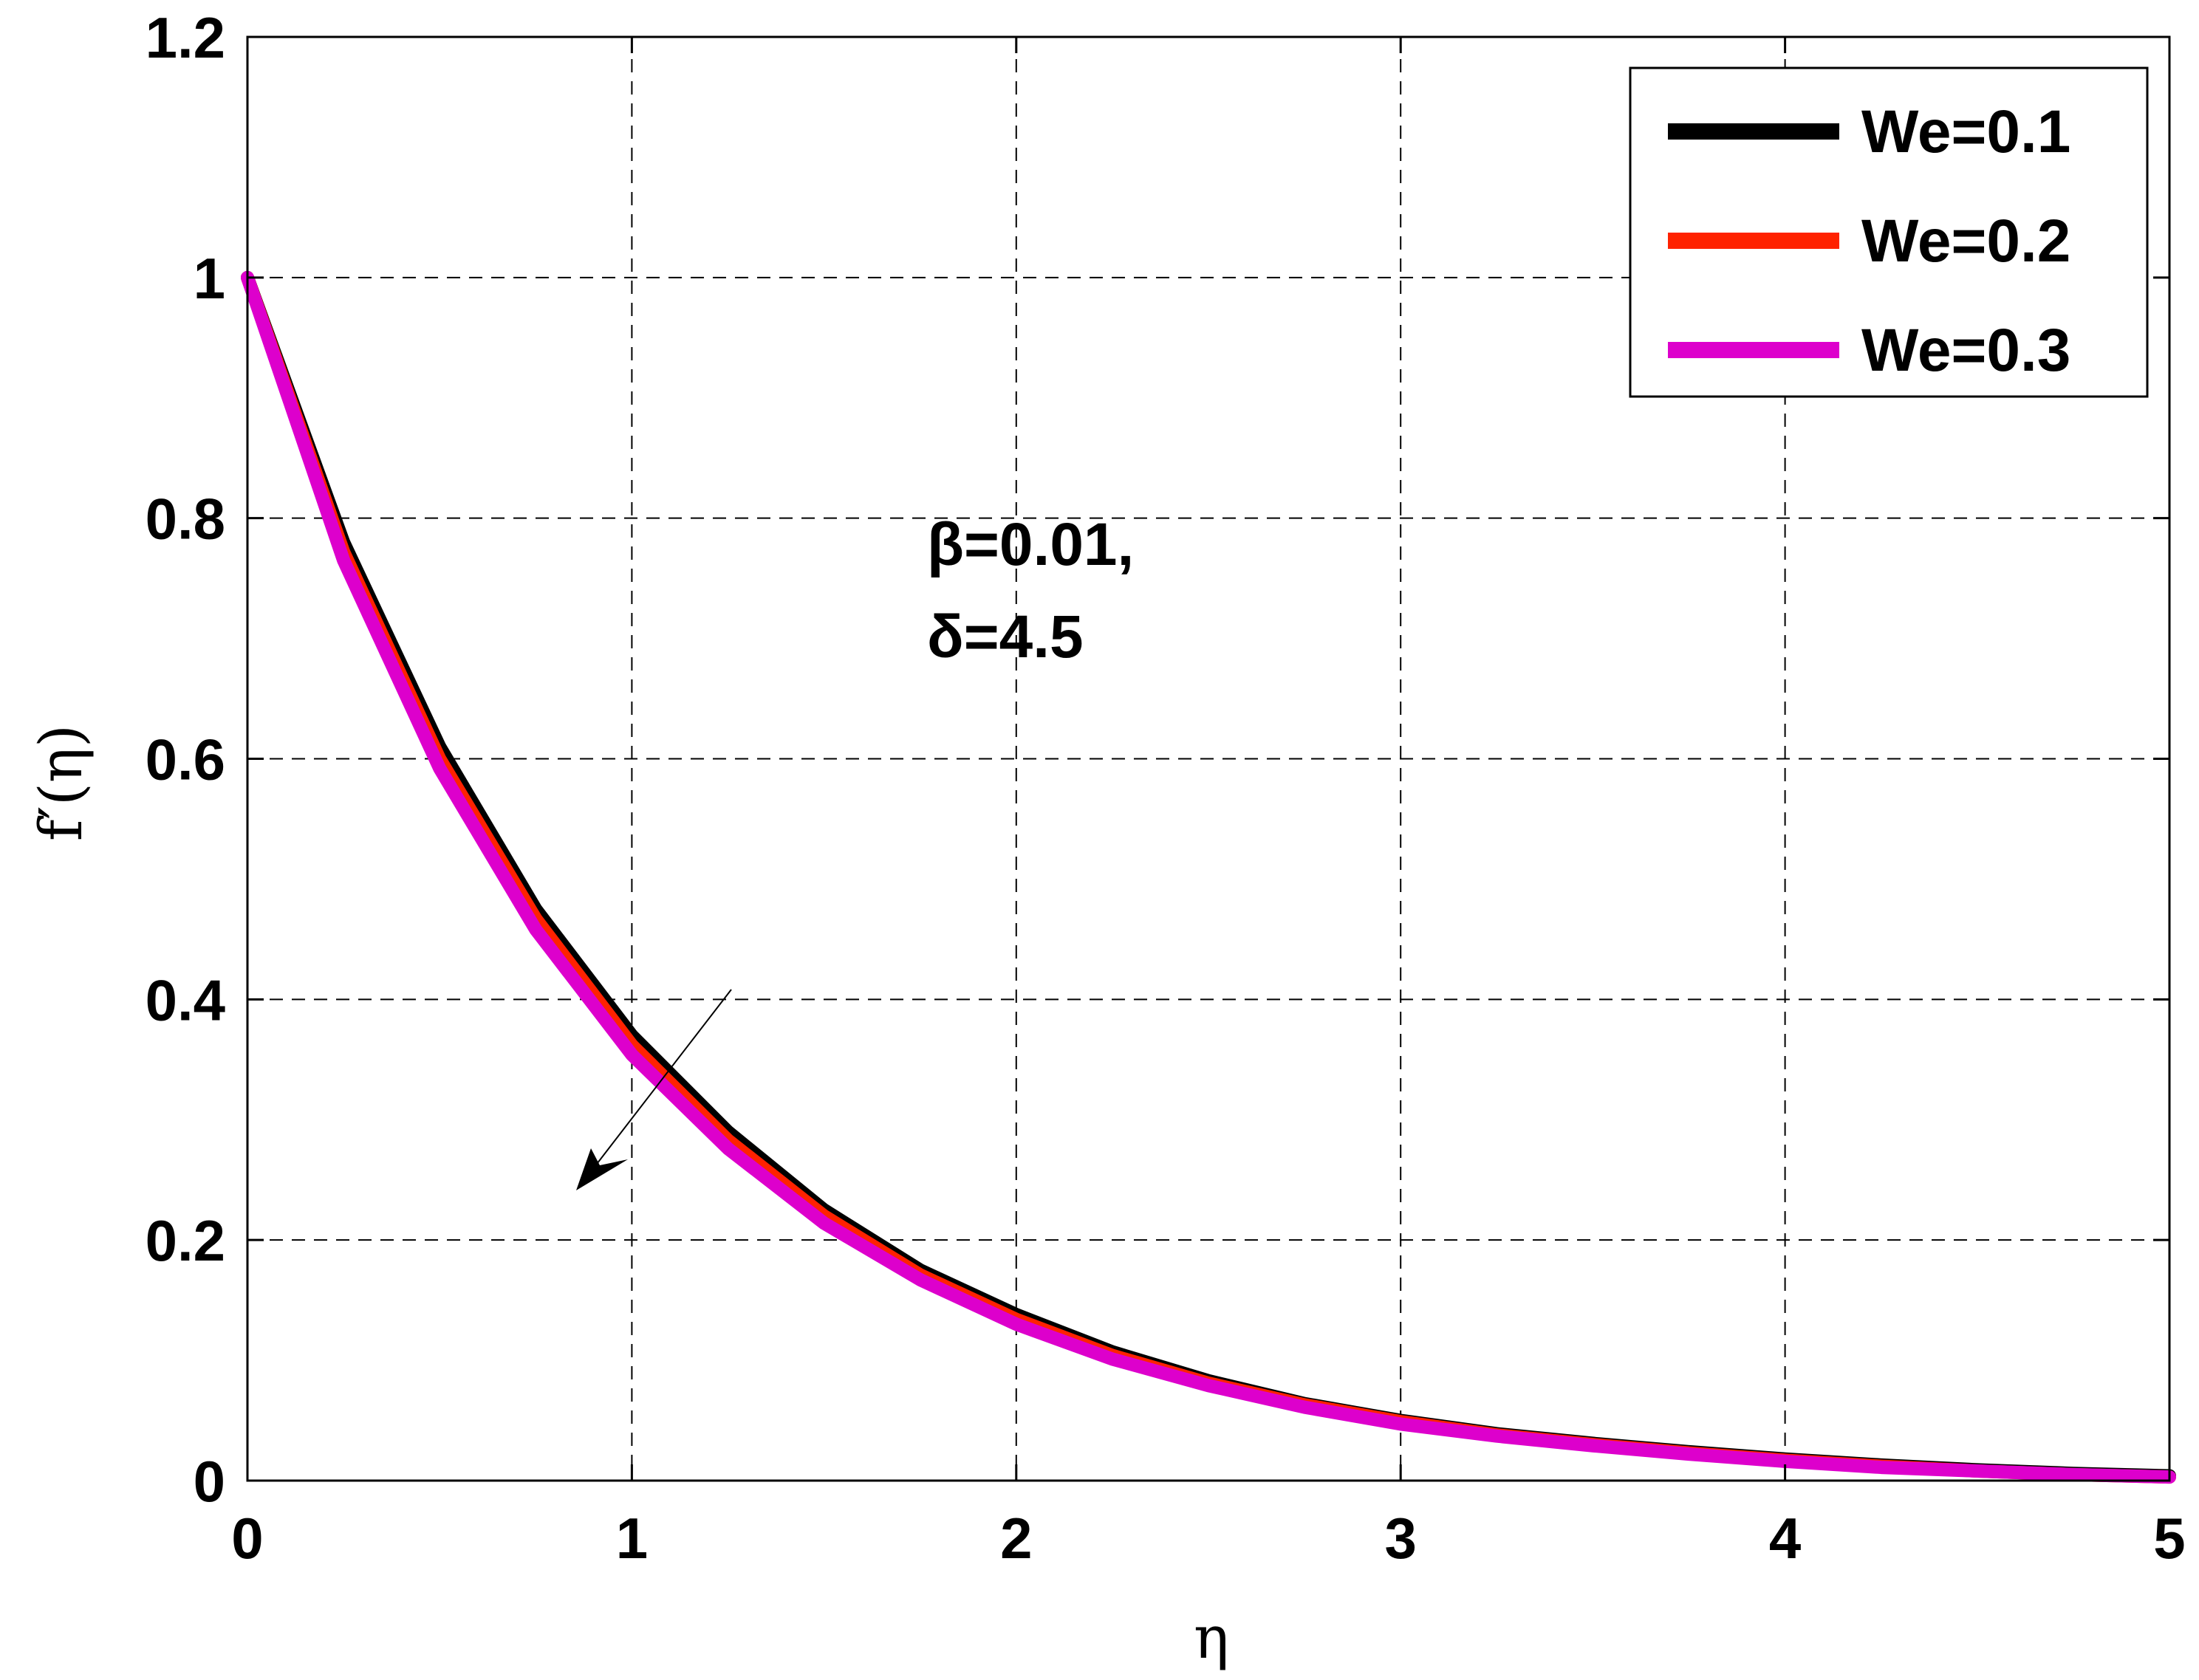  What do you see at coordinates (1785, 1539) in the screenshot?
I see `x-tick-label: 4` at bounding box center [1785, 1539].